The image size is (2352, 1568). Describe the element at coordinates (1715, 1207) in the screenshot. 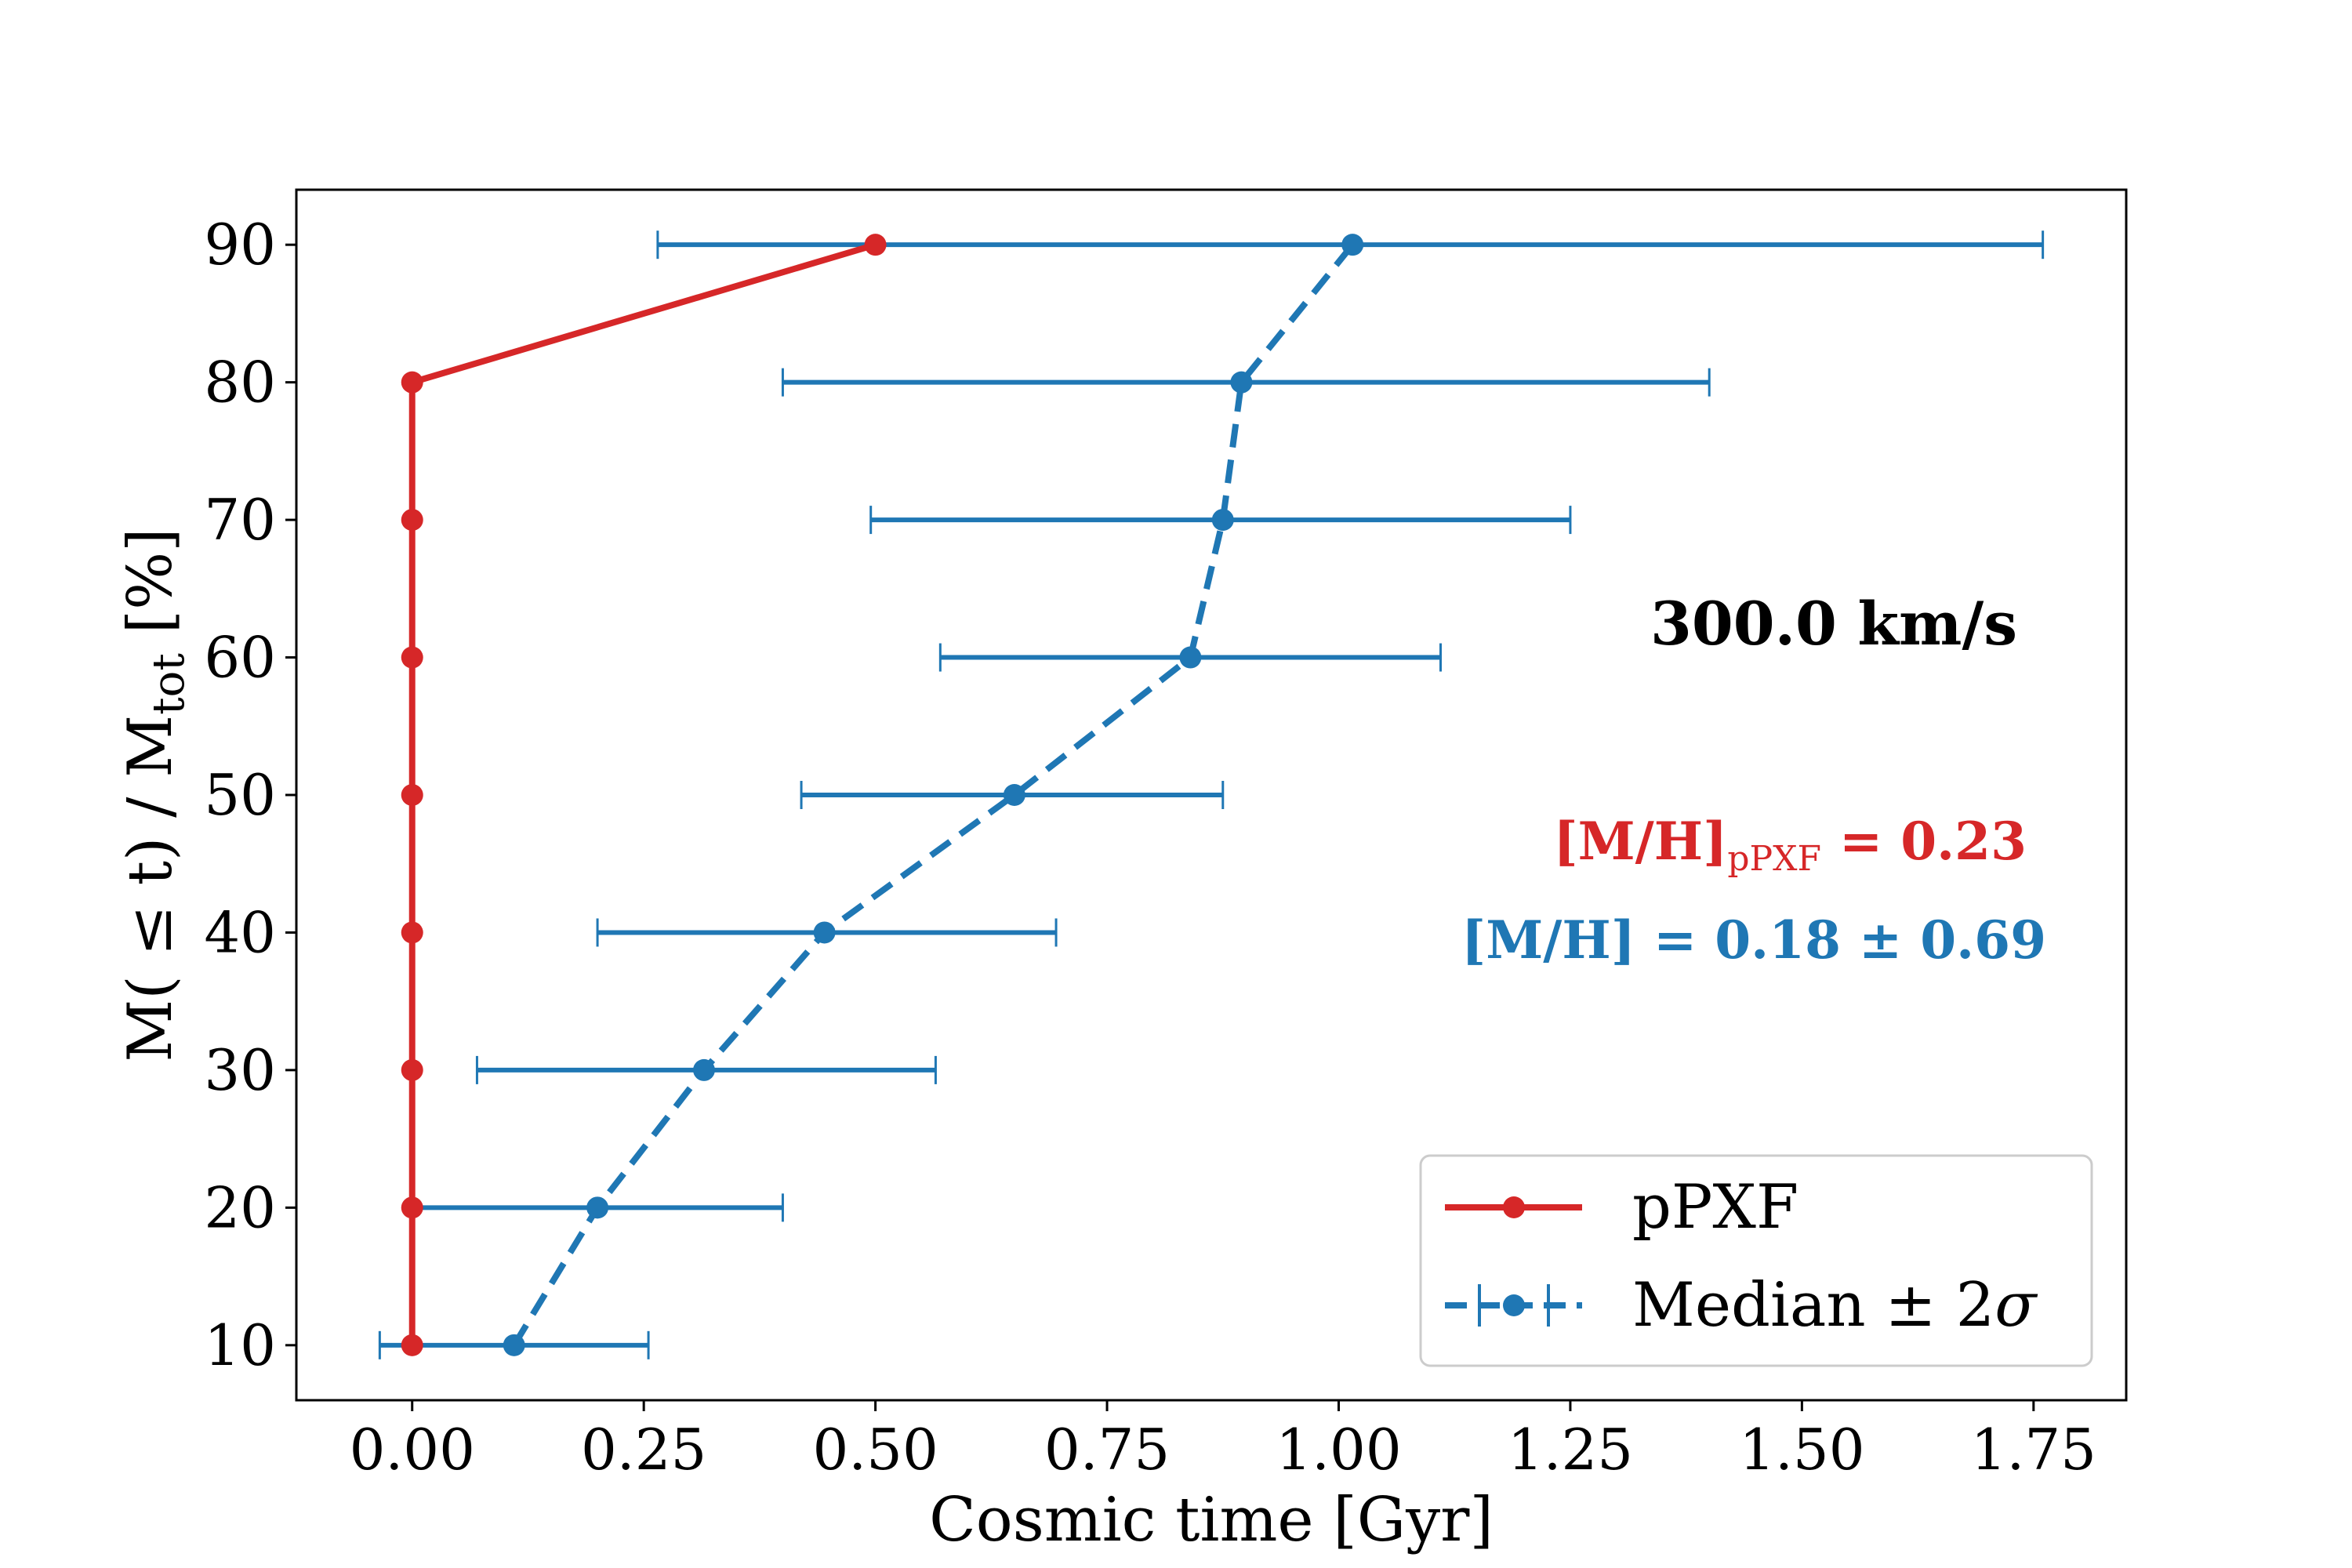

I see `legend-ppxf-label: pPXF` at that location.